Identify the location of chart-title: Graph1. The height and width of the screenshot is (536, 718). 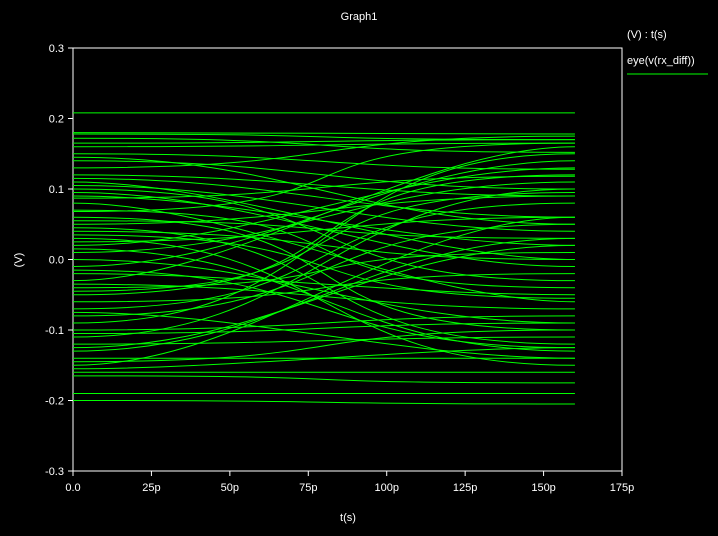
(359, 17).